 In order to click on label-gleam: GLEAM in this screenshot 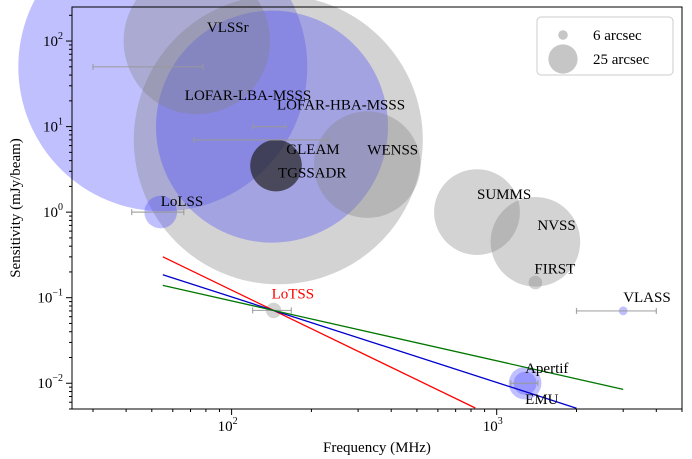, I will do `click(312, 150)`.